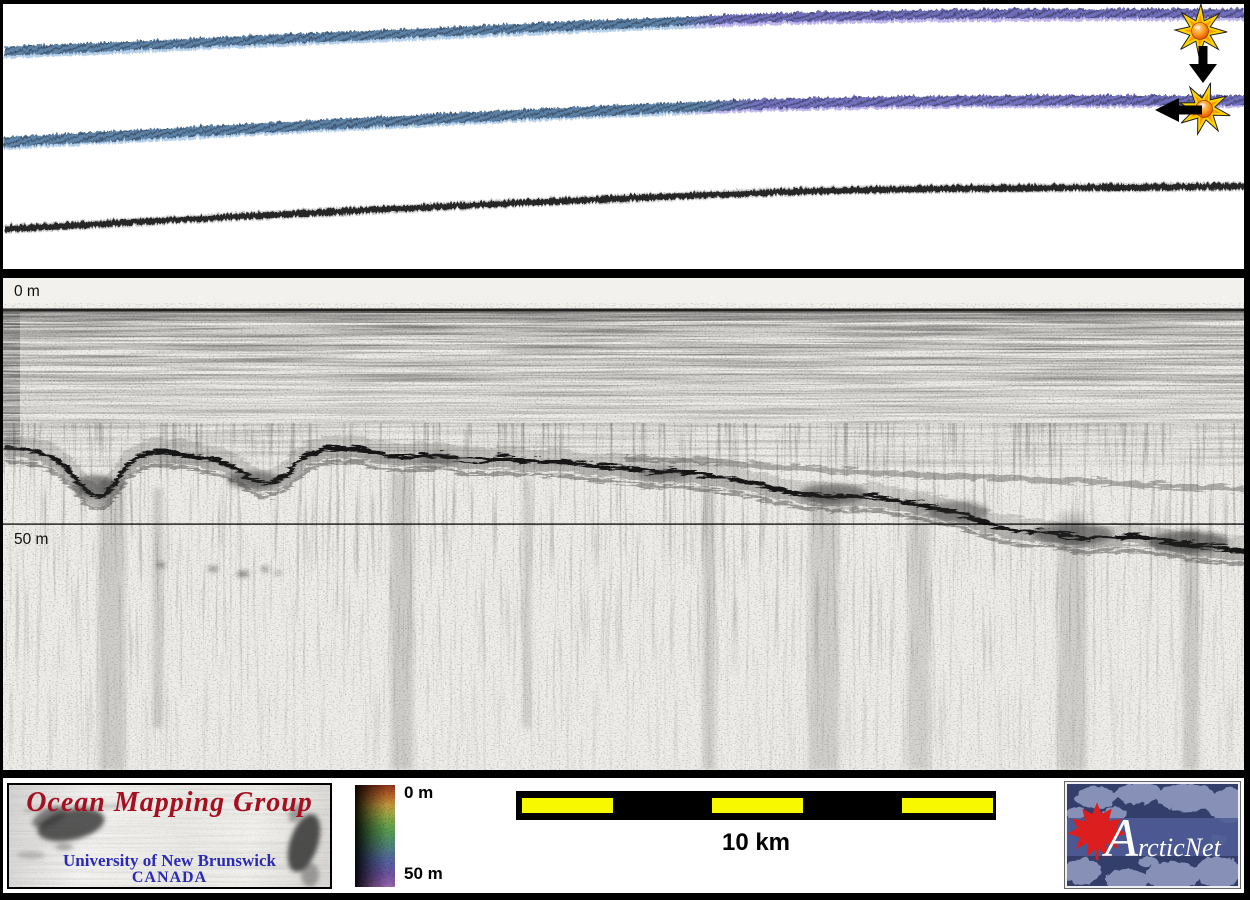 The height and width of the screenshot is (900, 1250). I want to click on left-arrow-icon, so click(1178, 110).